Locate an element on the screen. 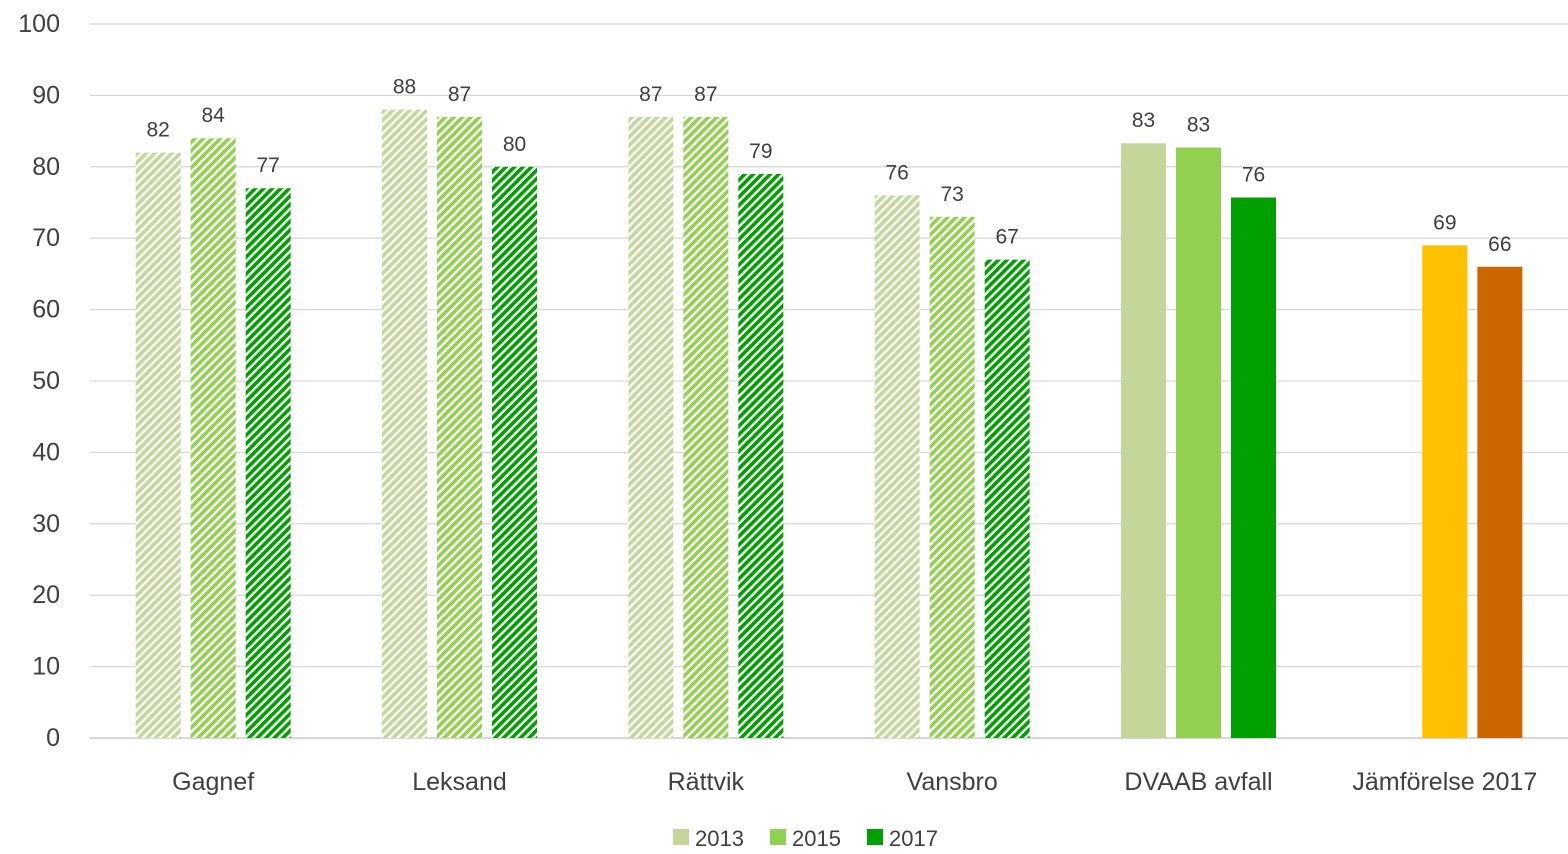 The height and width of the screenshot is (854, 1568). legend-label-2015: 2015 is located at coordinates (816, 837).